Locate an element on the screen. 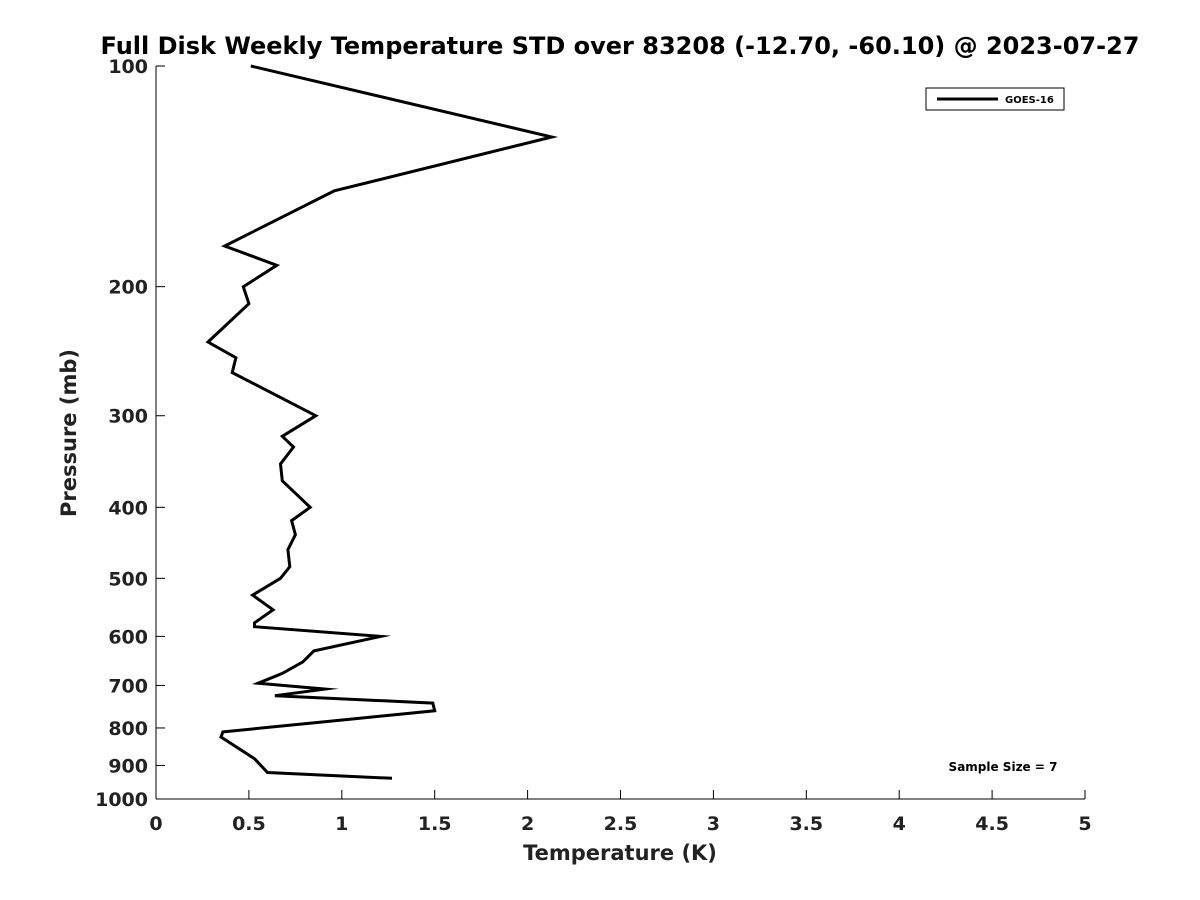 The width and height of the screenshot is (1200, 900). y-tick-label: 700 is located at coordinates (128, 686).